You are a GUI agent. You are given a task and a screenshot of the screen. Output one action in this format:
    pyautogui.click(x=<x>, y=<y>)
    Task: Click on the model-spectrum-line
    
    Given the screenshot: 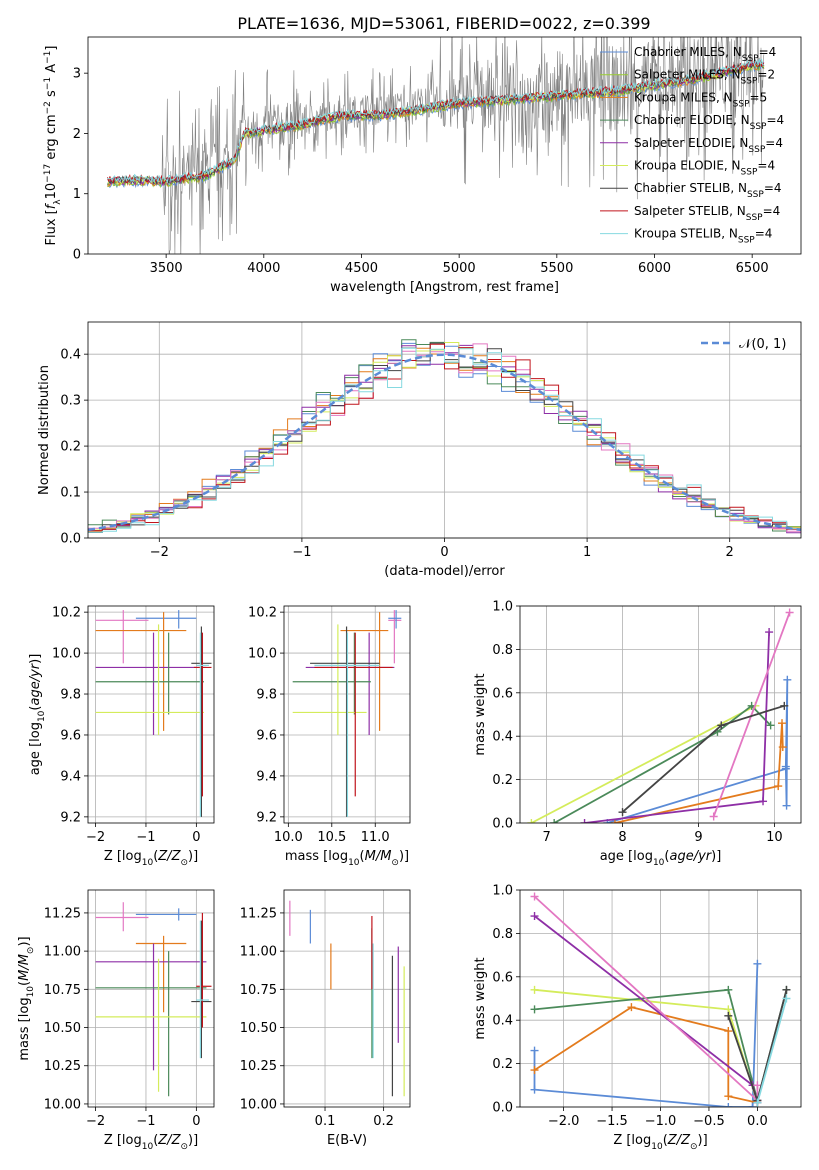 What is the action you would take?
    pyautogui.click(x=436, y=121)
    